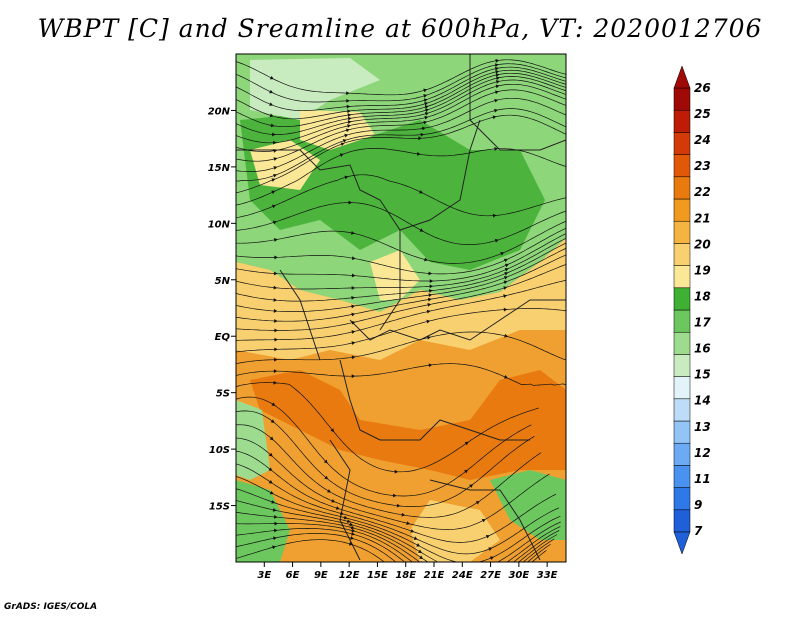  Describe the element at coordinates (702, 375) in the screenshot. I see `colorbar-label: 15` at that location.